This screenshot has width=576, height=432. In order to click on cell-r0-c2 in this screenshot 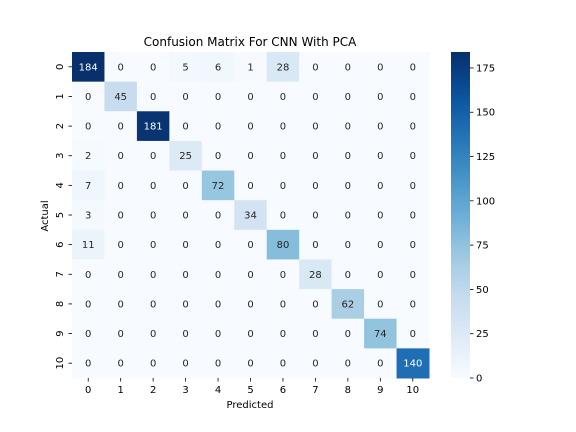, I will do `click(153, 67)`.